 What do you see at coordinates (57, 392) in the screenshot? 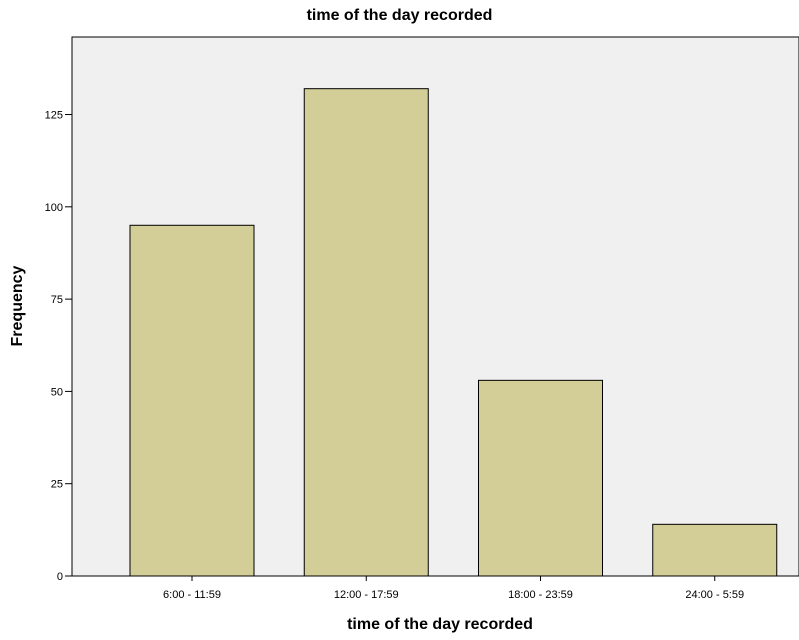
I see `y-tick-label: 50` at bounding box center [57, 392].